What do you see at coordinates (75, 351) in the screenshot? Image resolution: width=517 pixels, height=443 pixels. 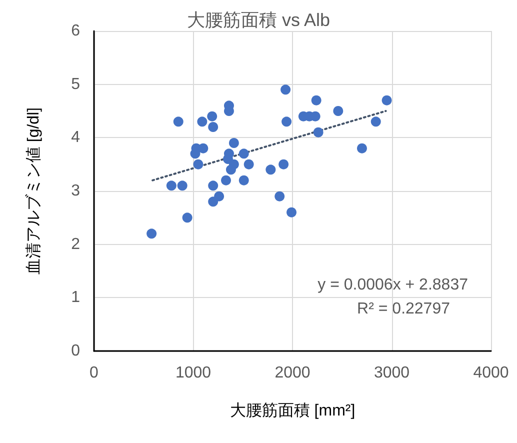 I see `y-tick-label: 0` at bounding box center [75, 351].